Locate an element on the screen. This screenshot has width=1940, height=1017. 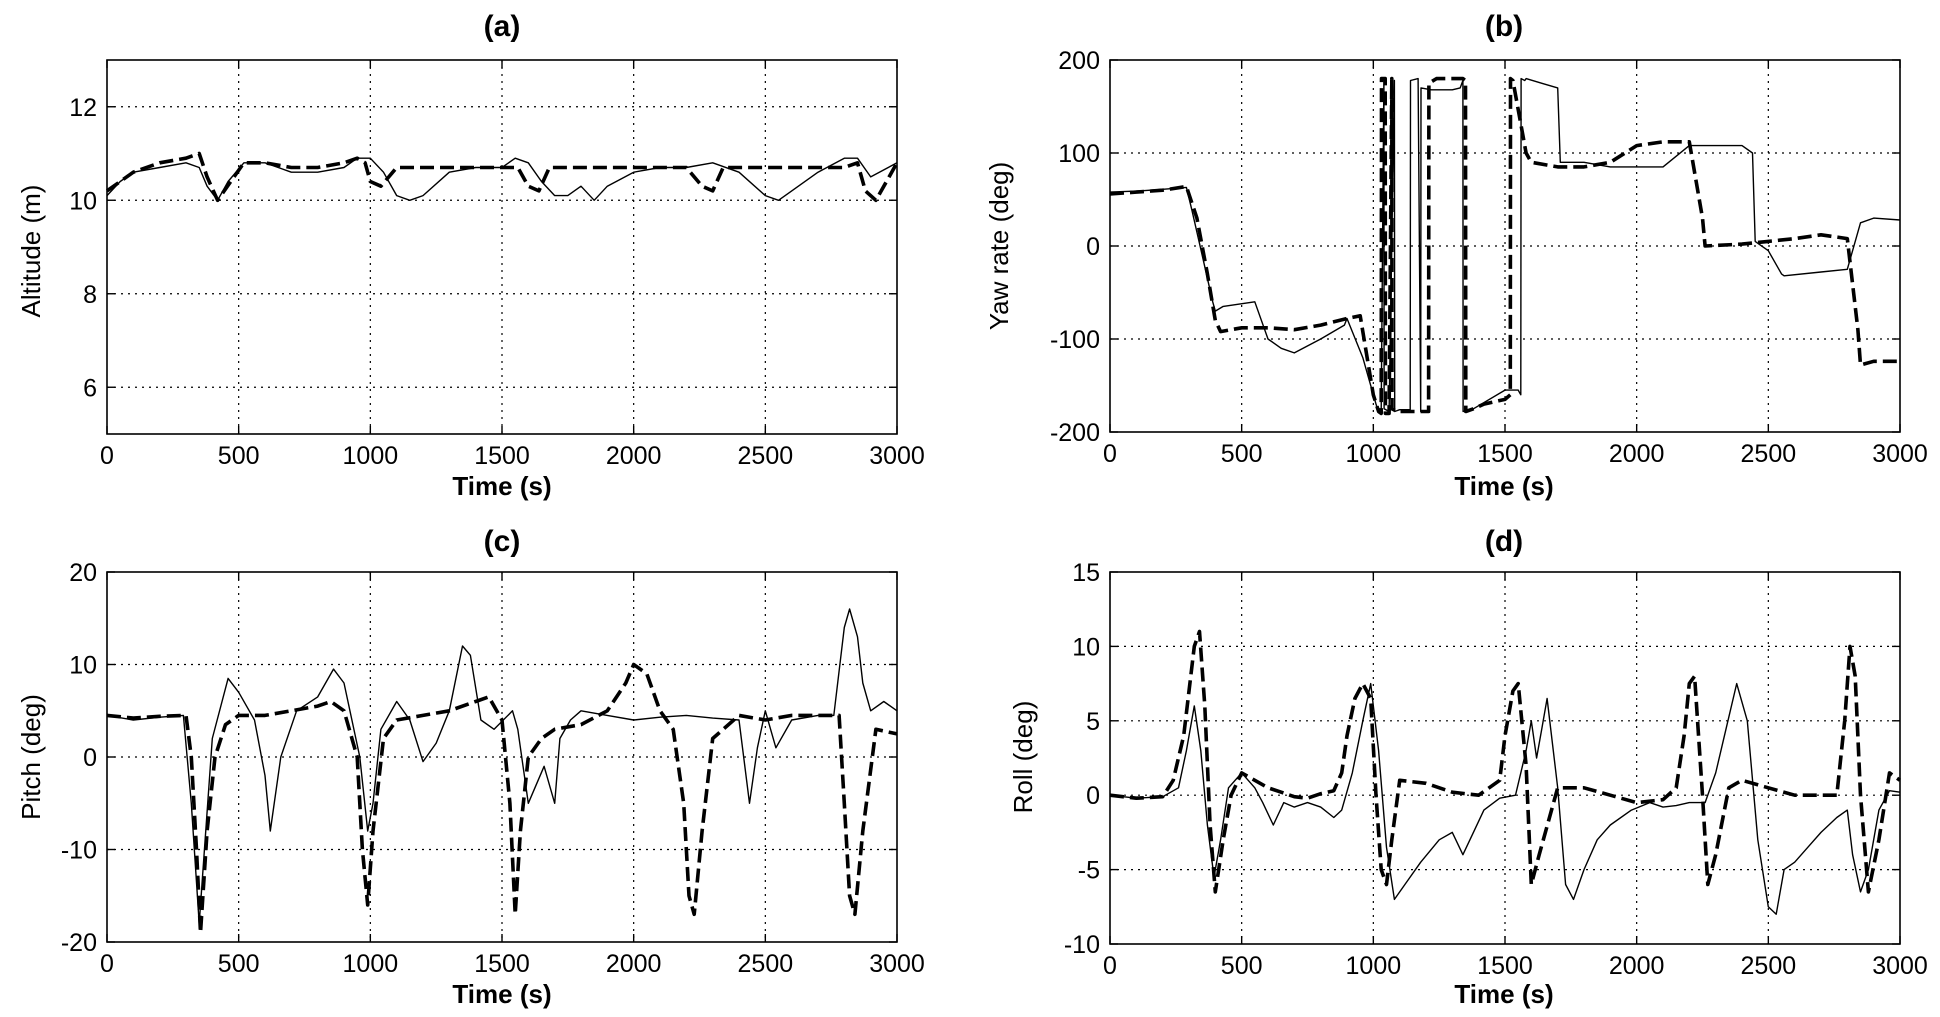
y-tick-label: -200 is located at coordinates (1075, 433).